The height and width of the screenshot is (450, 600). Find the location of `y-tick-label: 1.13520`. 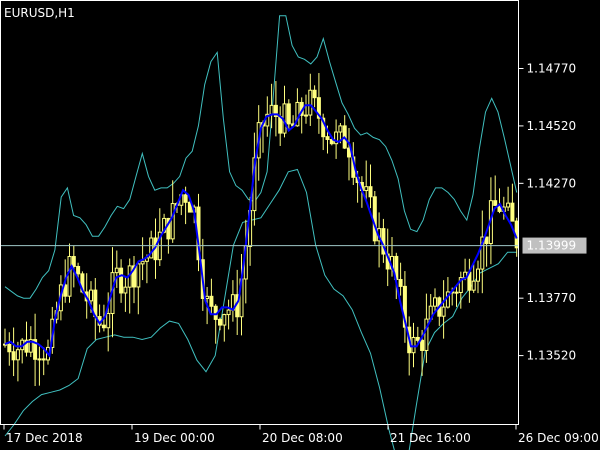

y-tick-label: 1.13520 is located at coordinates (552, 356).